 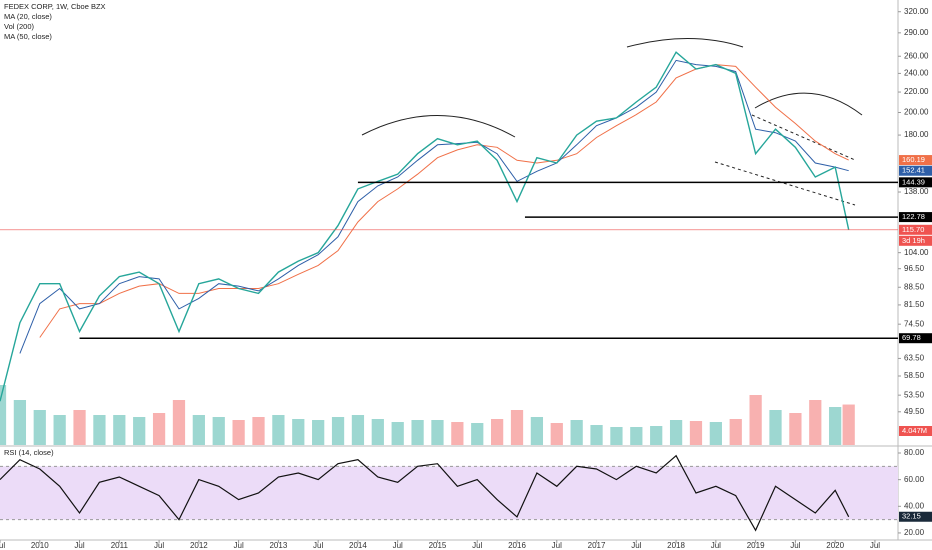 What do you see at coordinates (19, 26) in the screenshot?
I see `legend-volume: Vol (200)` at bounding box center [19, 26].